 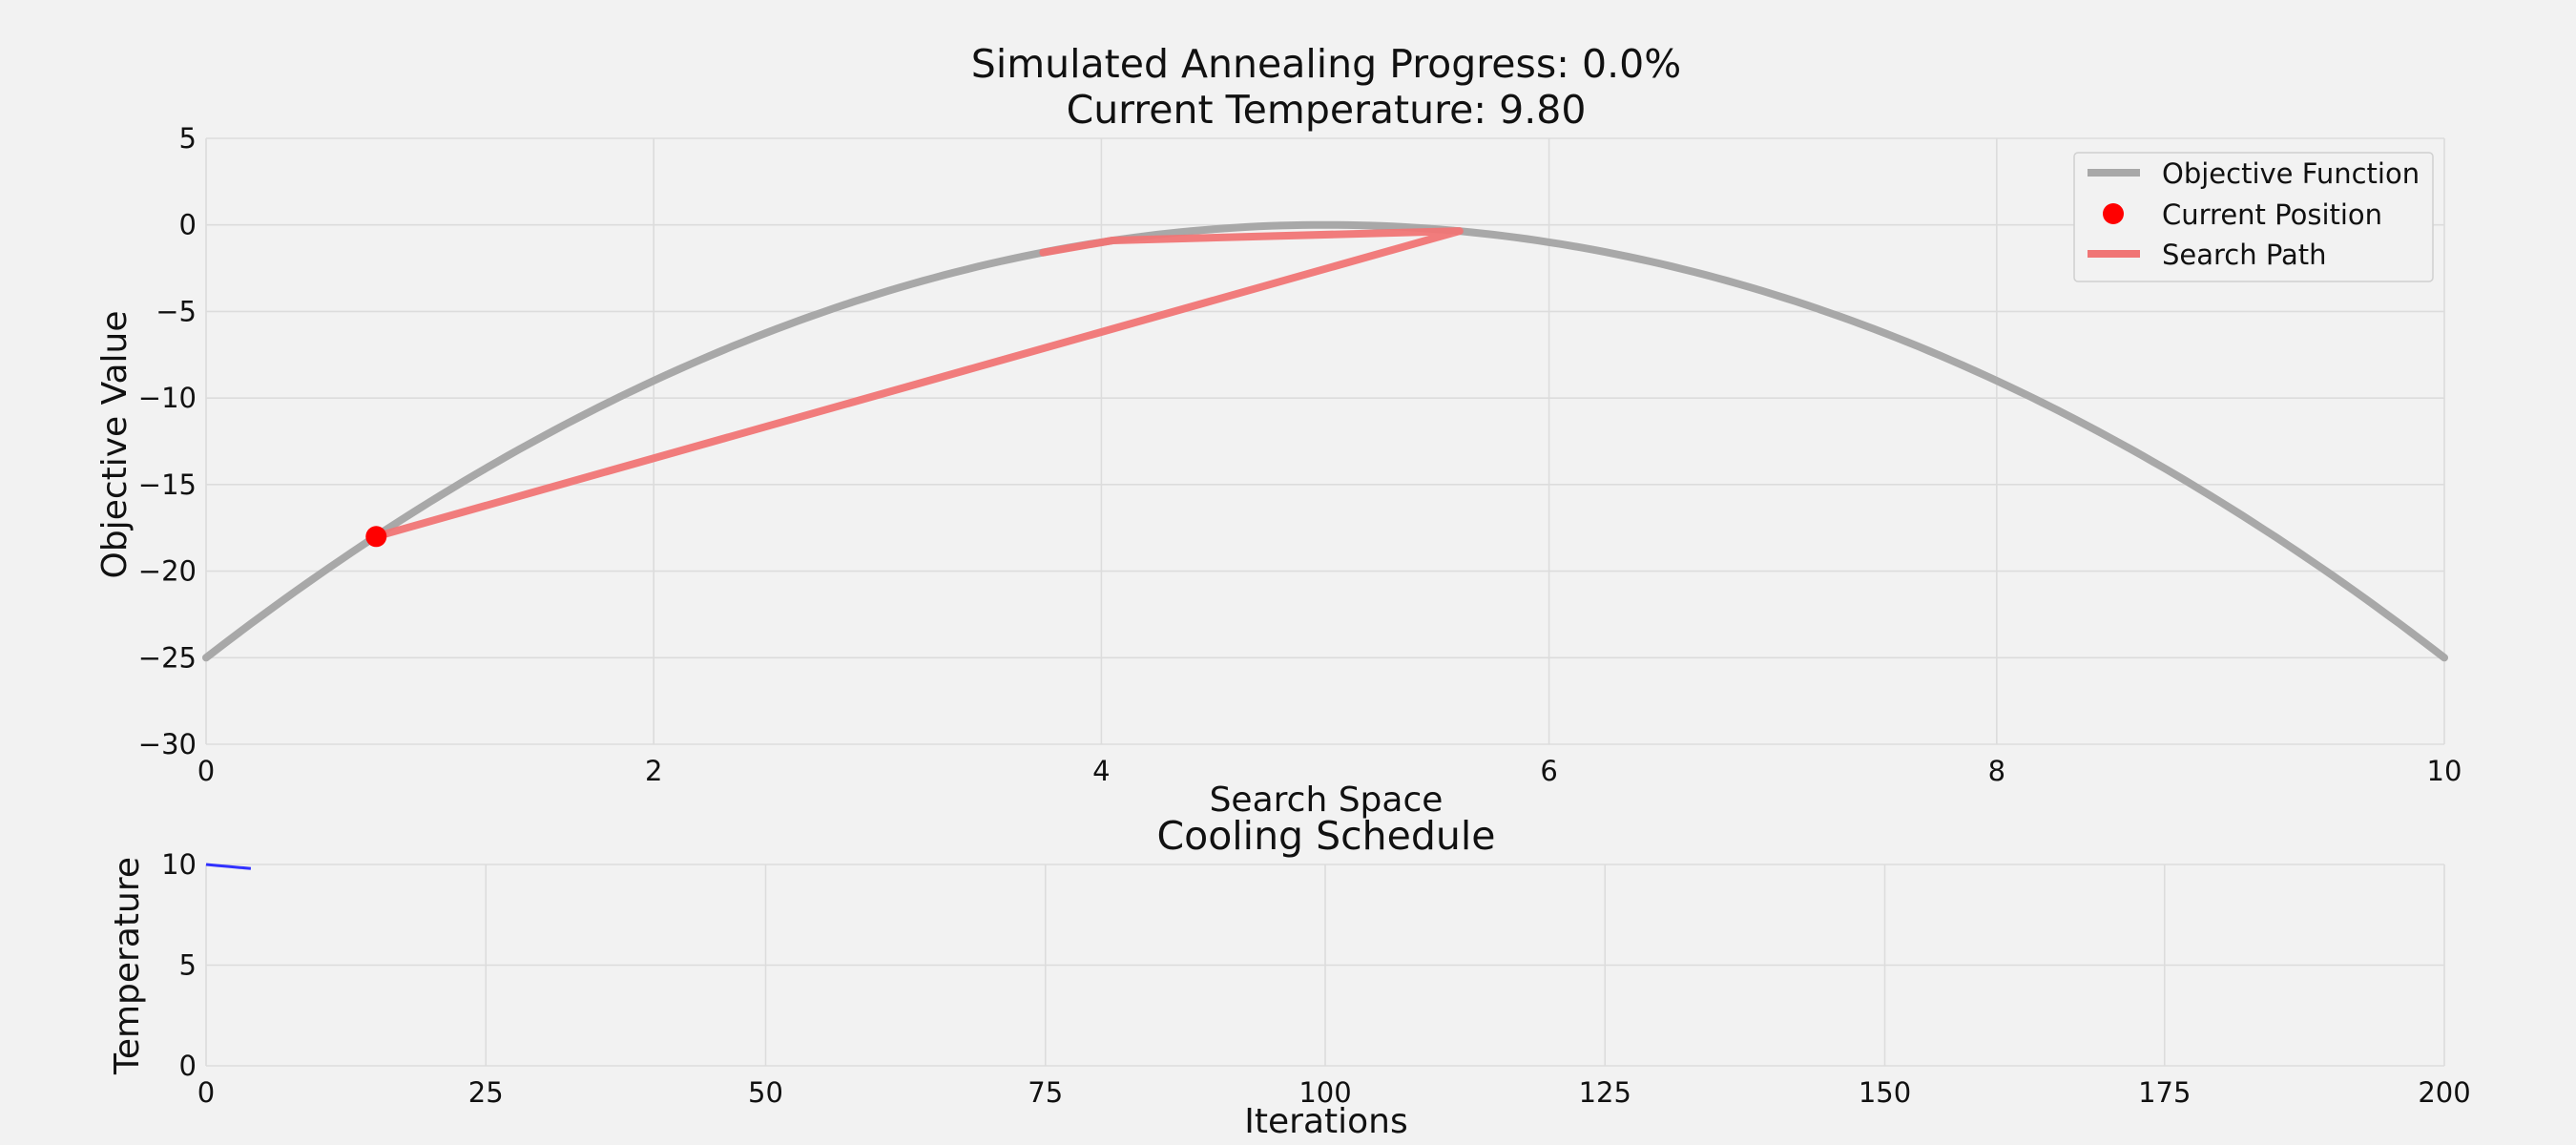 I want to click on y-tick-label: −15, so click(x=167, y=485).